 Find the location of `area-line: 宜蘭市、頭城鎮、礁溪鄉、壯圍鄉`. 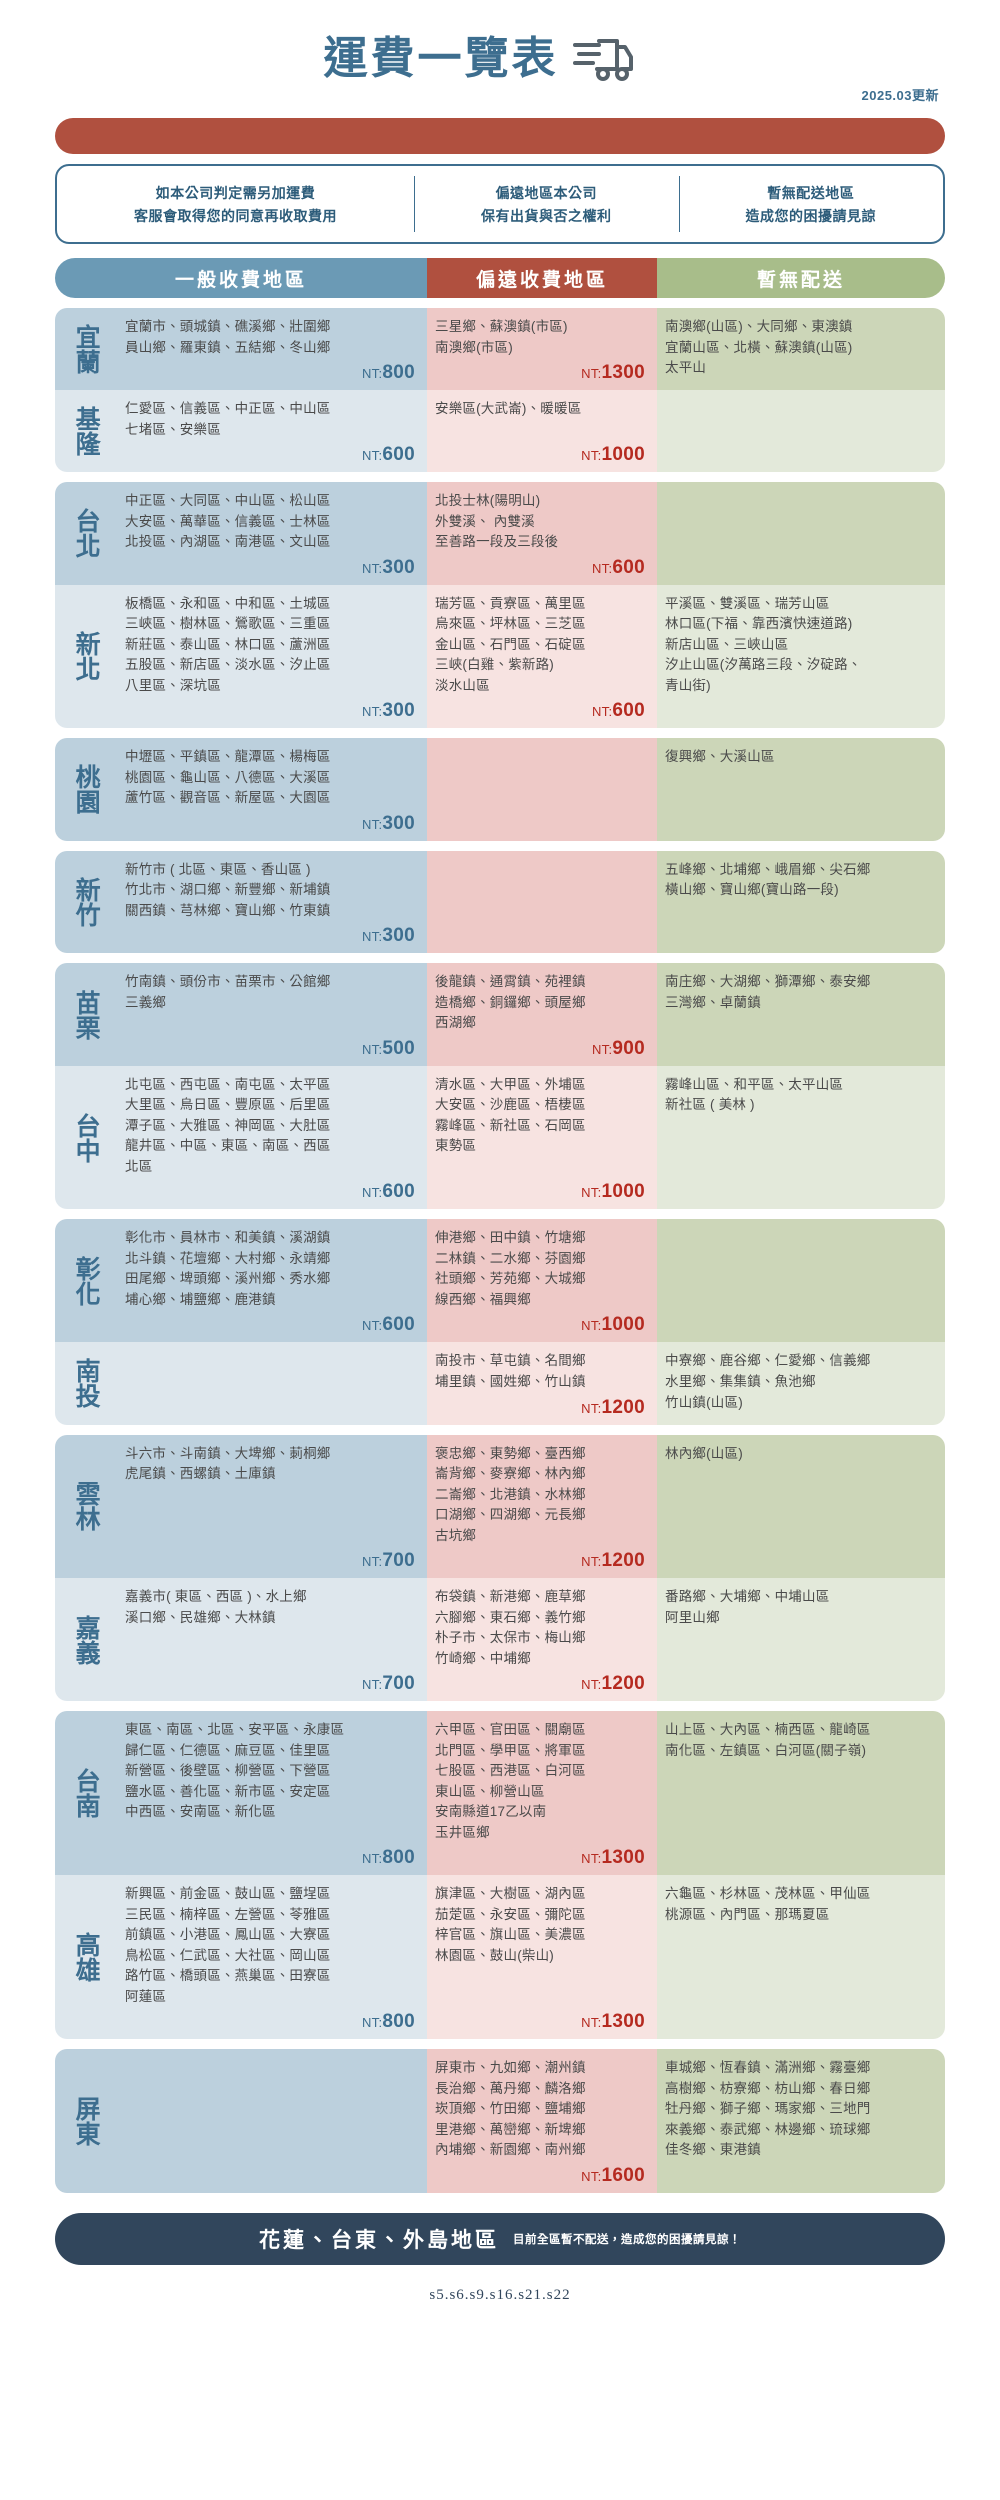

area-line: 宜蘭市、頭城鎮、礁溪鄉、壯圍鄉 is located at coordinates (228, 326).